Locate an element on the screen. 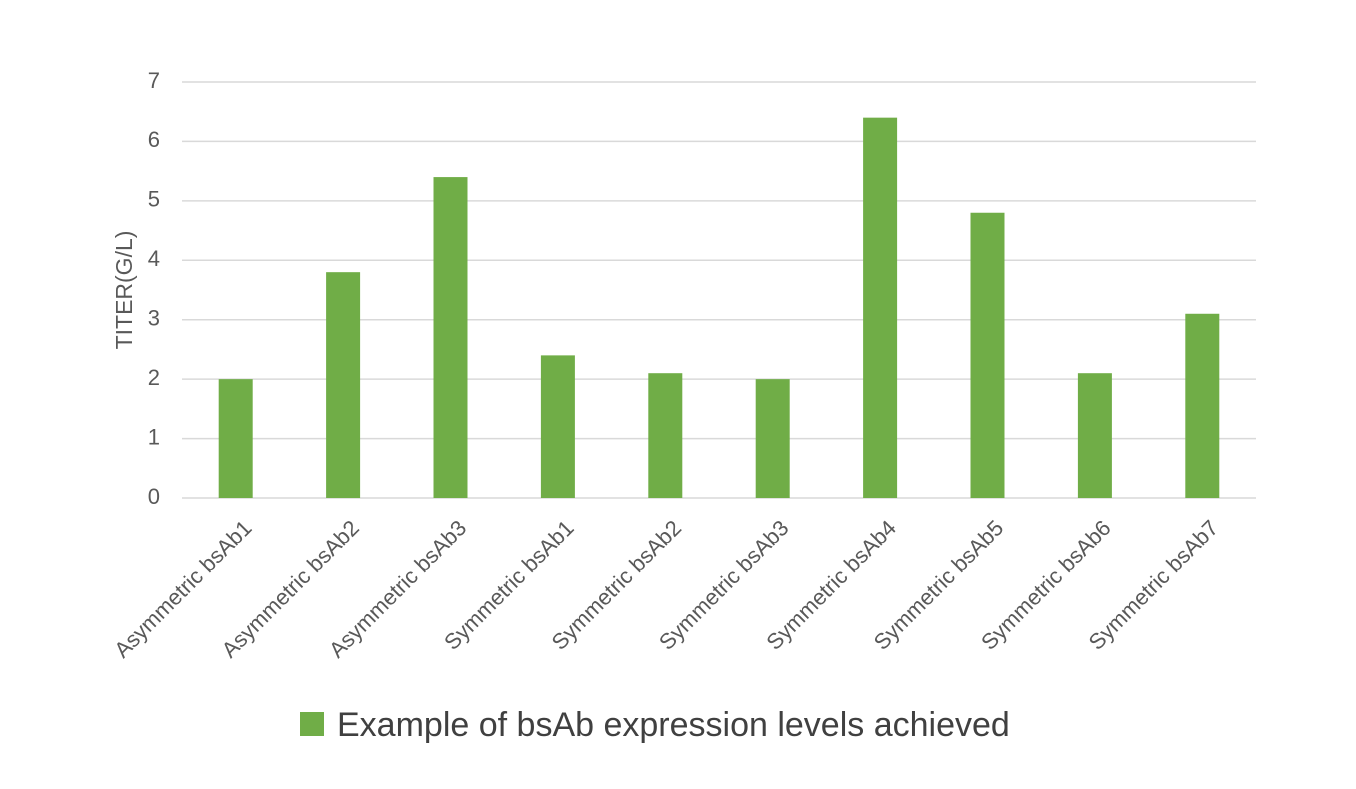 This screenshot has height=789, width=1356. legend-swatch is located at coordinates (312, 724).